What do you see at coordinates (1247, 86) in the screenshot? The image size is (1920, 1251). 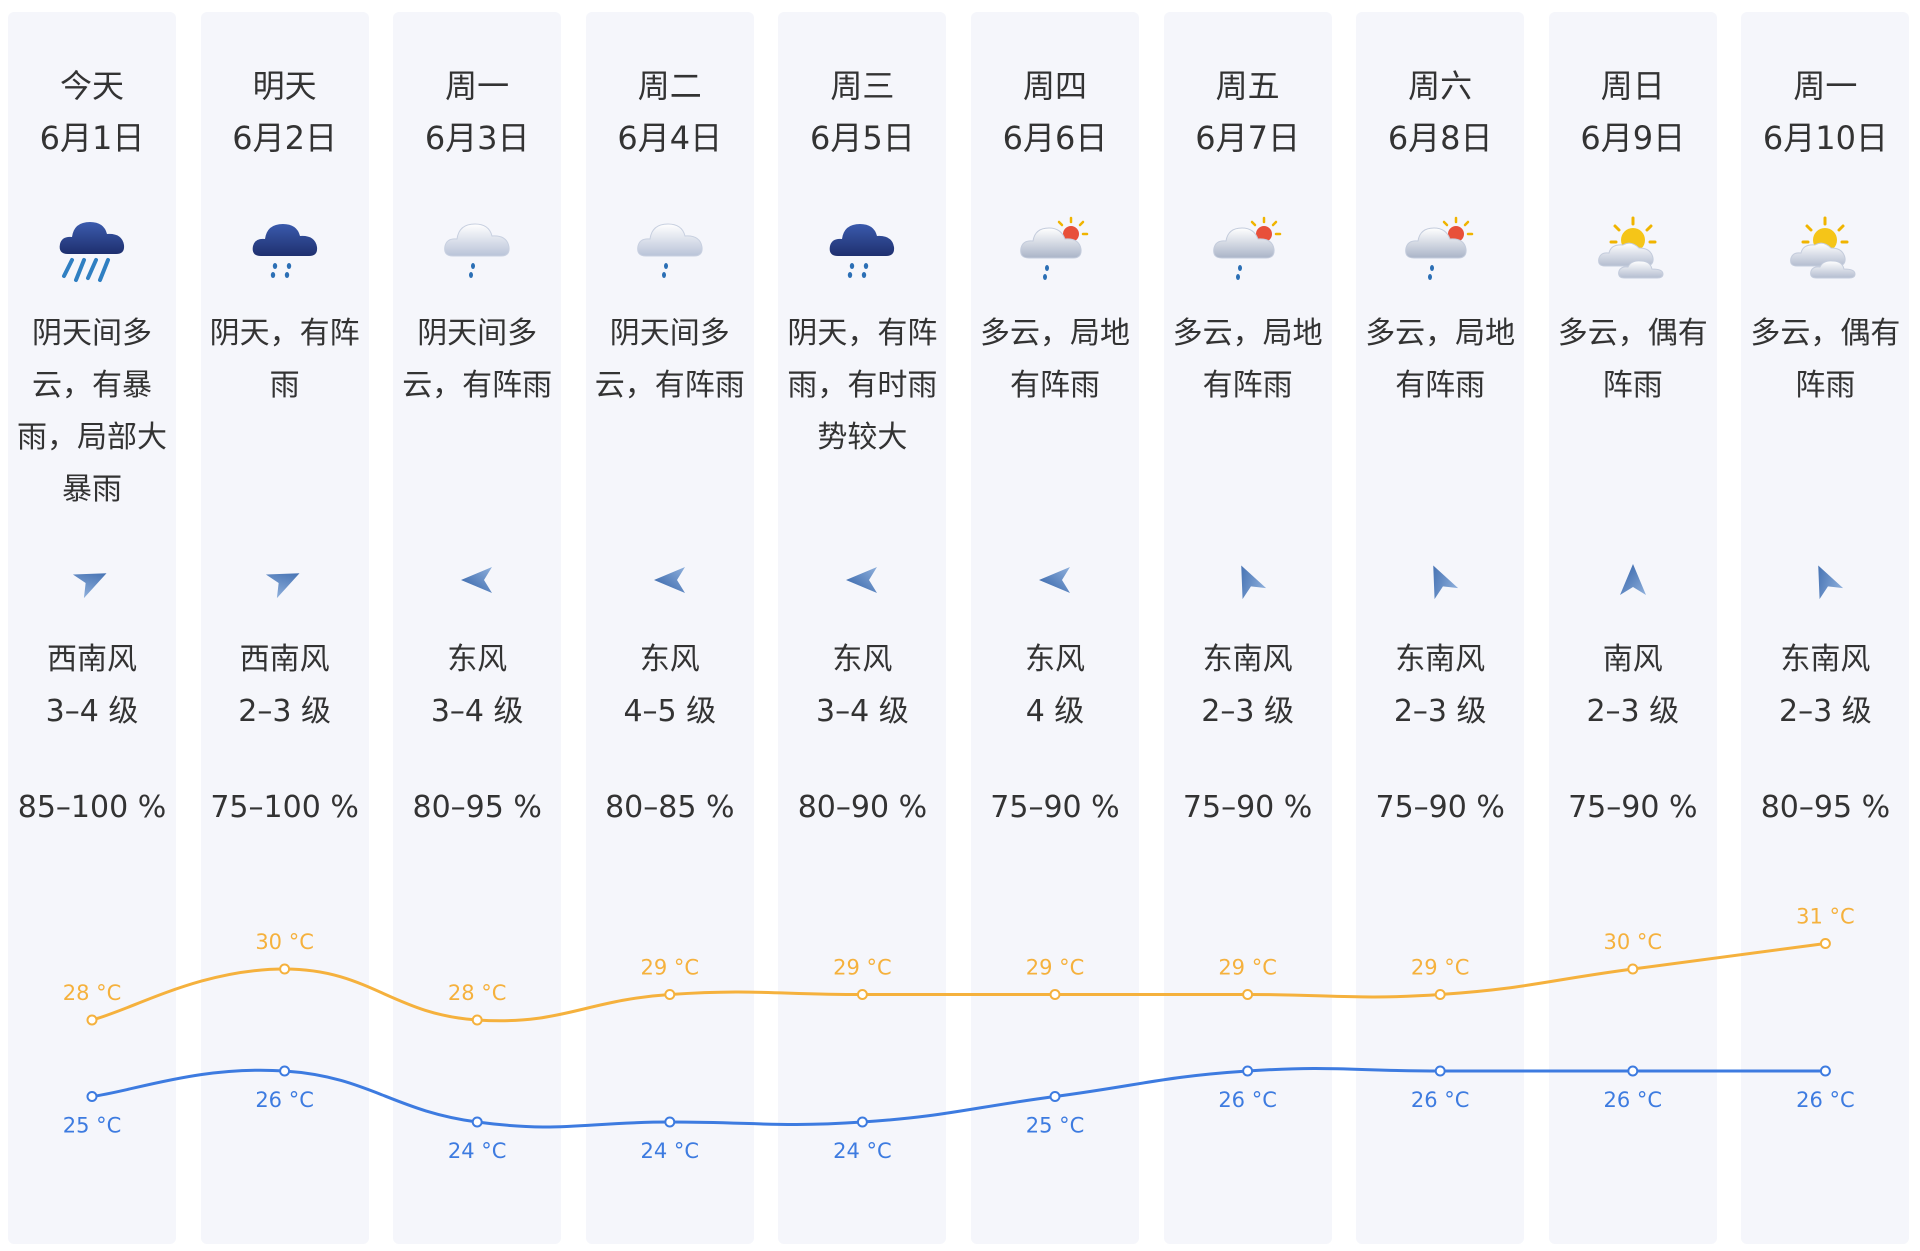 I see `day-label: 周五` at bounding box center [1247, 86].